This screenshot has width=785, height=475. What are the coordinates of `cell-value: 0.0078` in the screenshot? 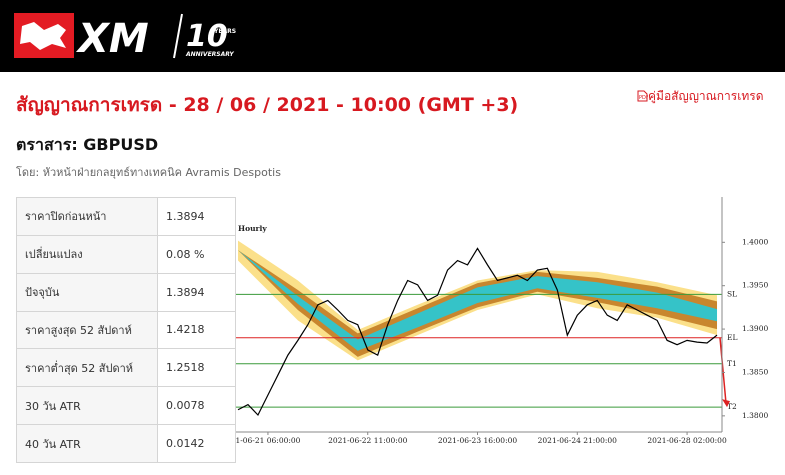 It's located at (196, 406).